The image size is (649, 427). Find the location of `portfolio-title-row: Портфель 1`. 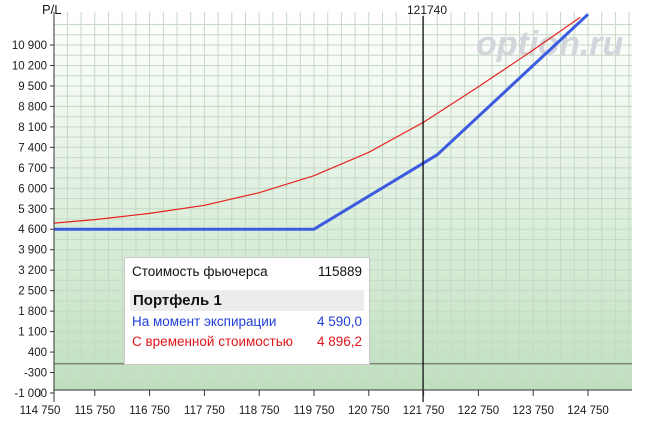

portfolio-title-row: Портфель 1 is located at coordinates (247, 300).